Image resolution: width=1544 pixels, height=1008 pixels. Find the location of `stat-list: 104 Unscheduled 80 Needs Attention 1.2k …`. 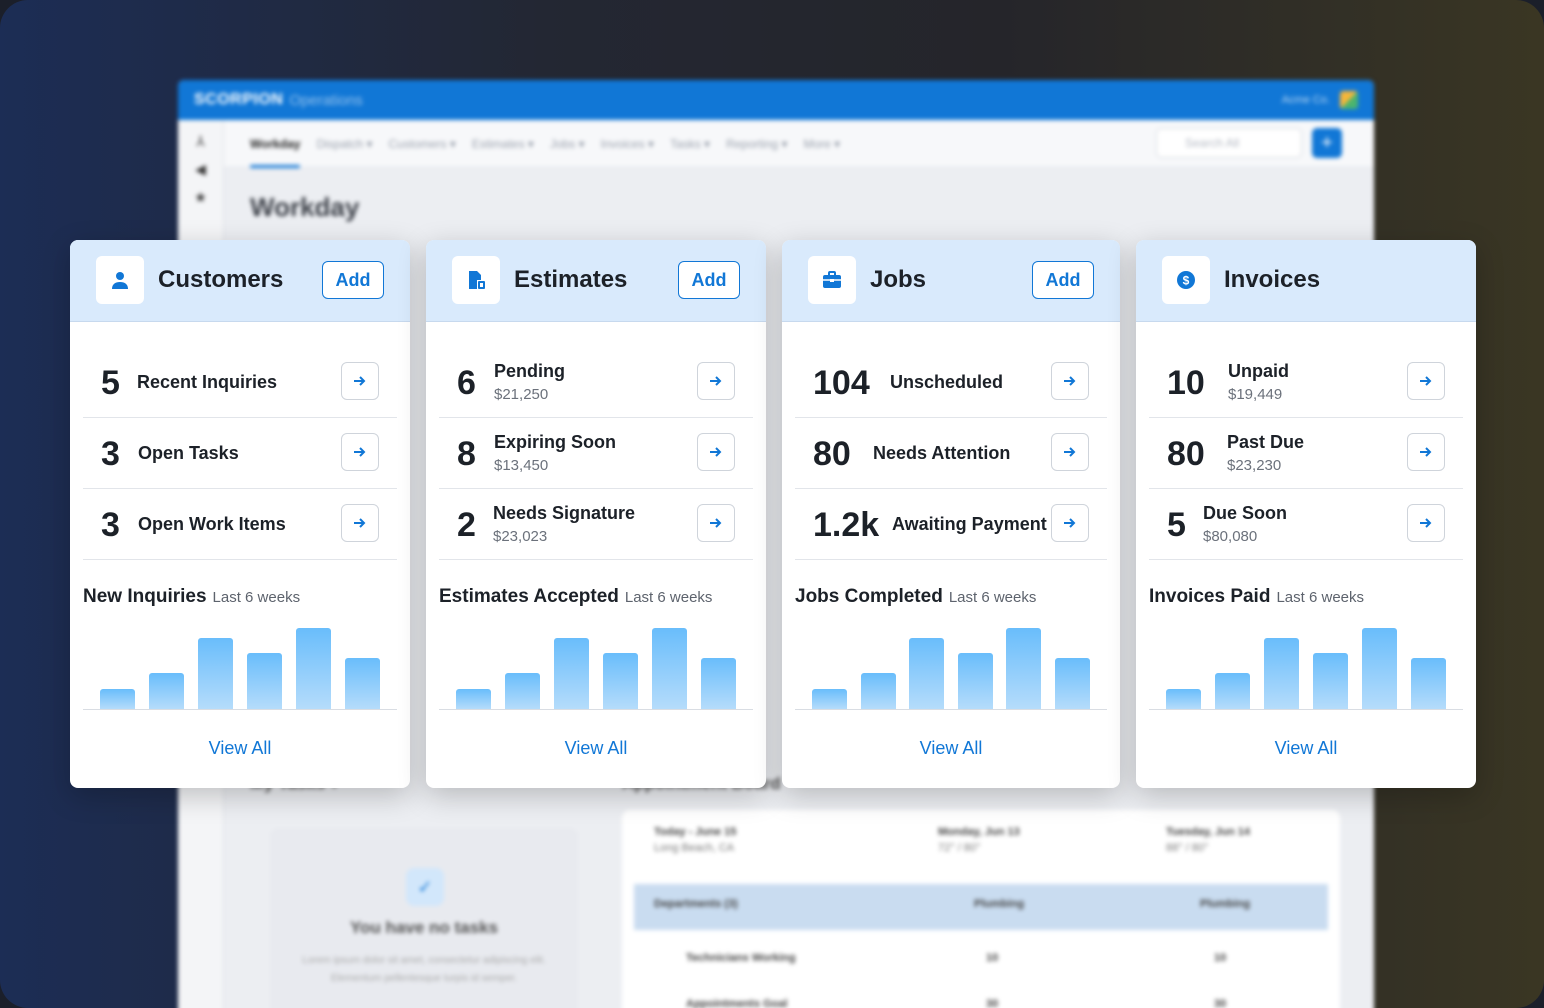

stat-list: 104 Unscheduled 80 Needs Attention 1.2k … is located at coordinates (951, 453).